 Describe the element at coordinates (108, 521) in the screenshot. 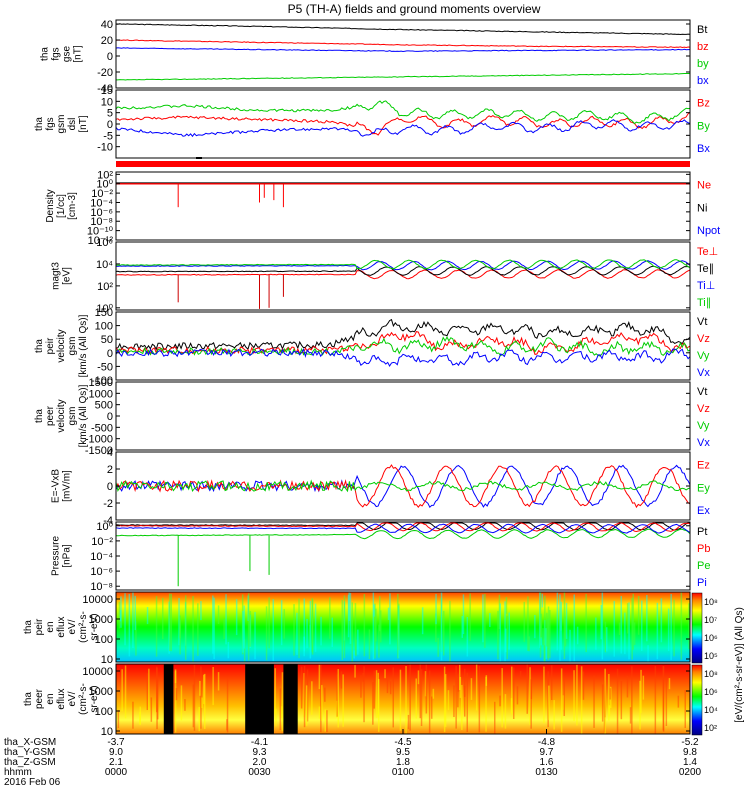

I see `y-tick-label: -4` at that location.